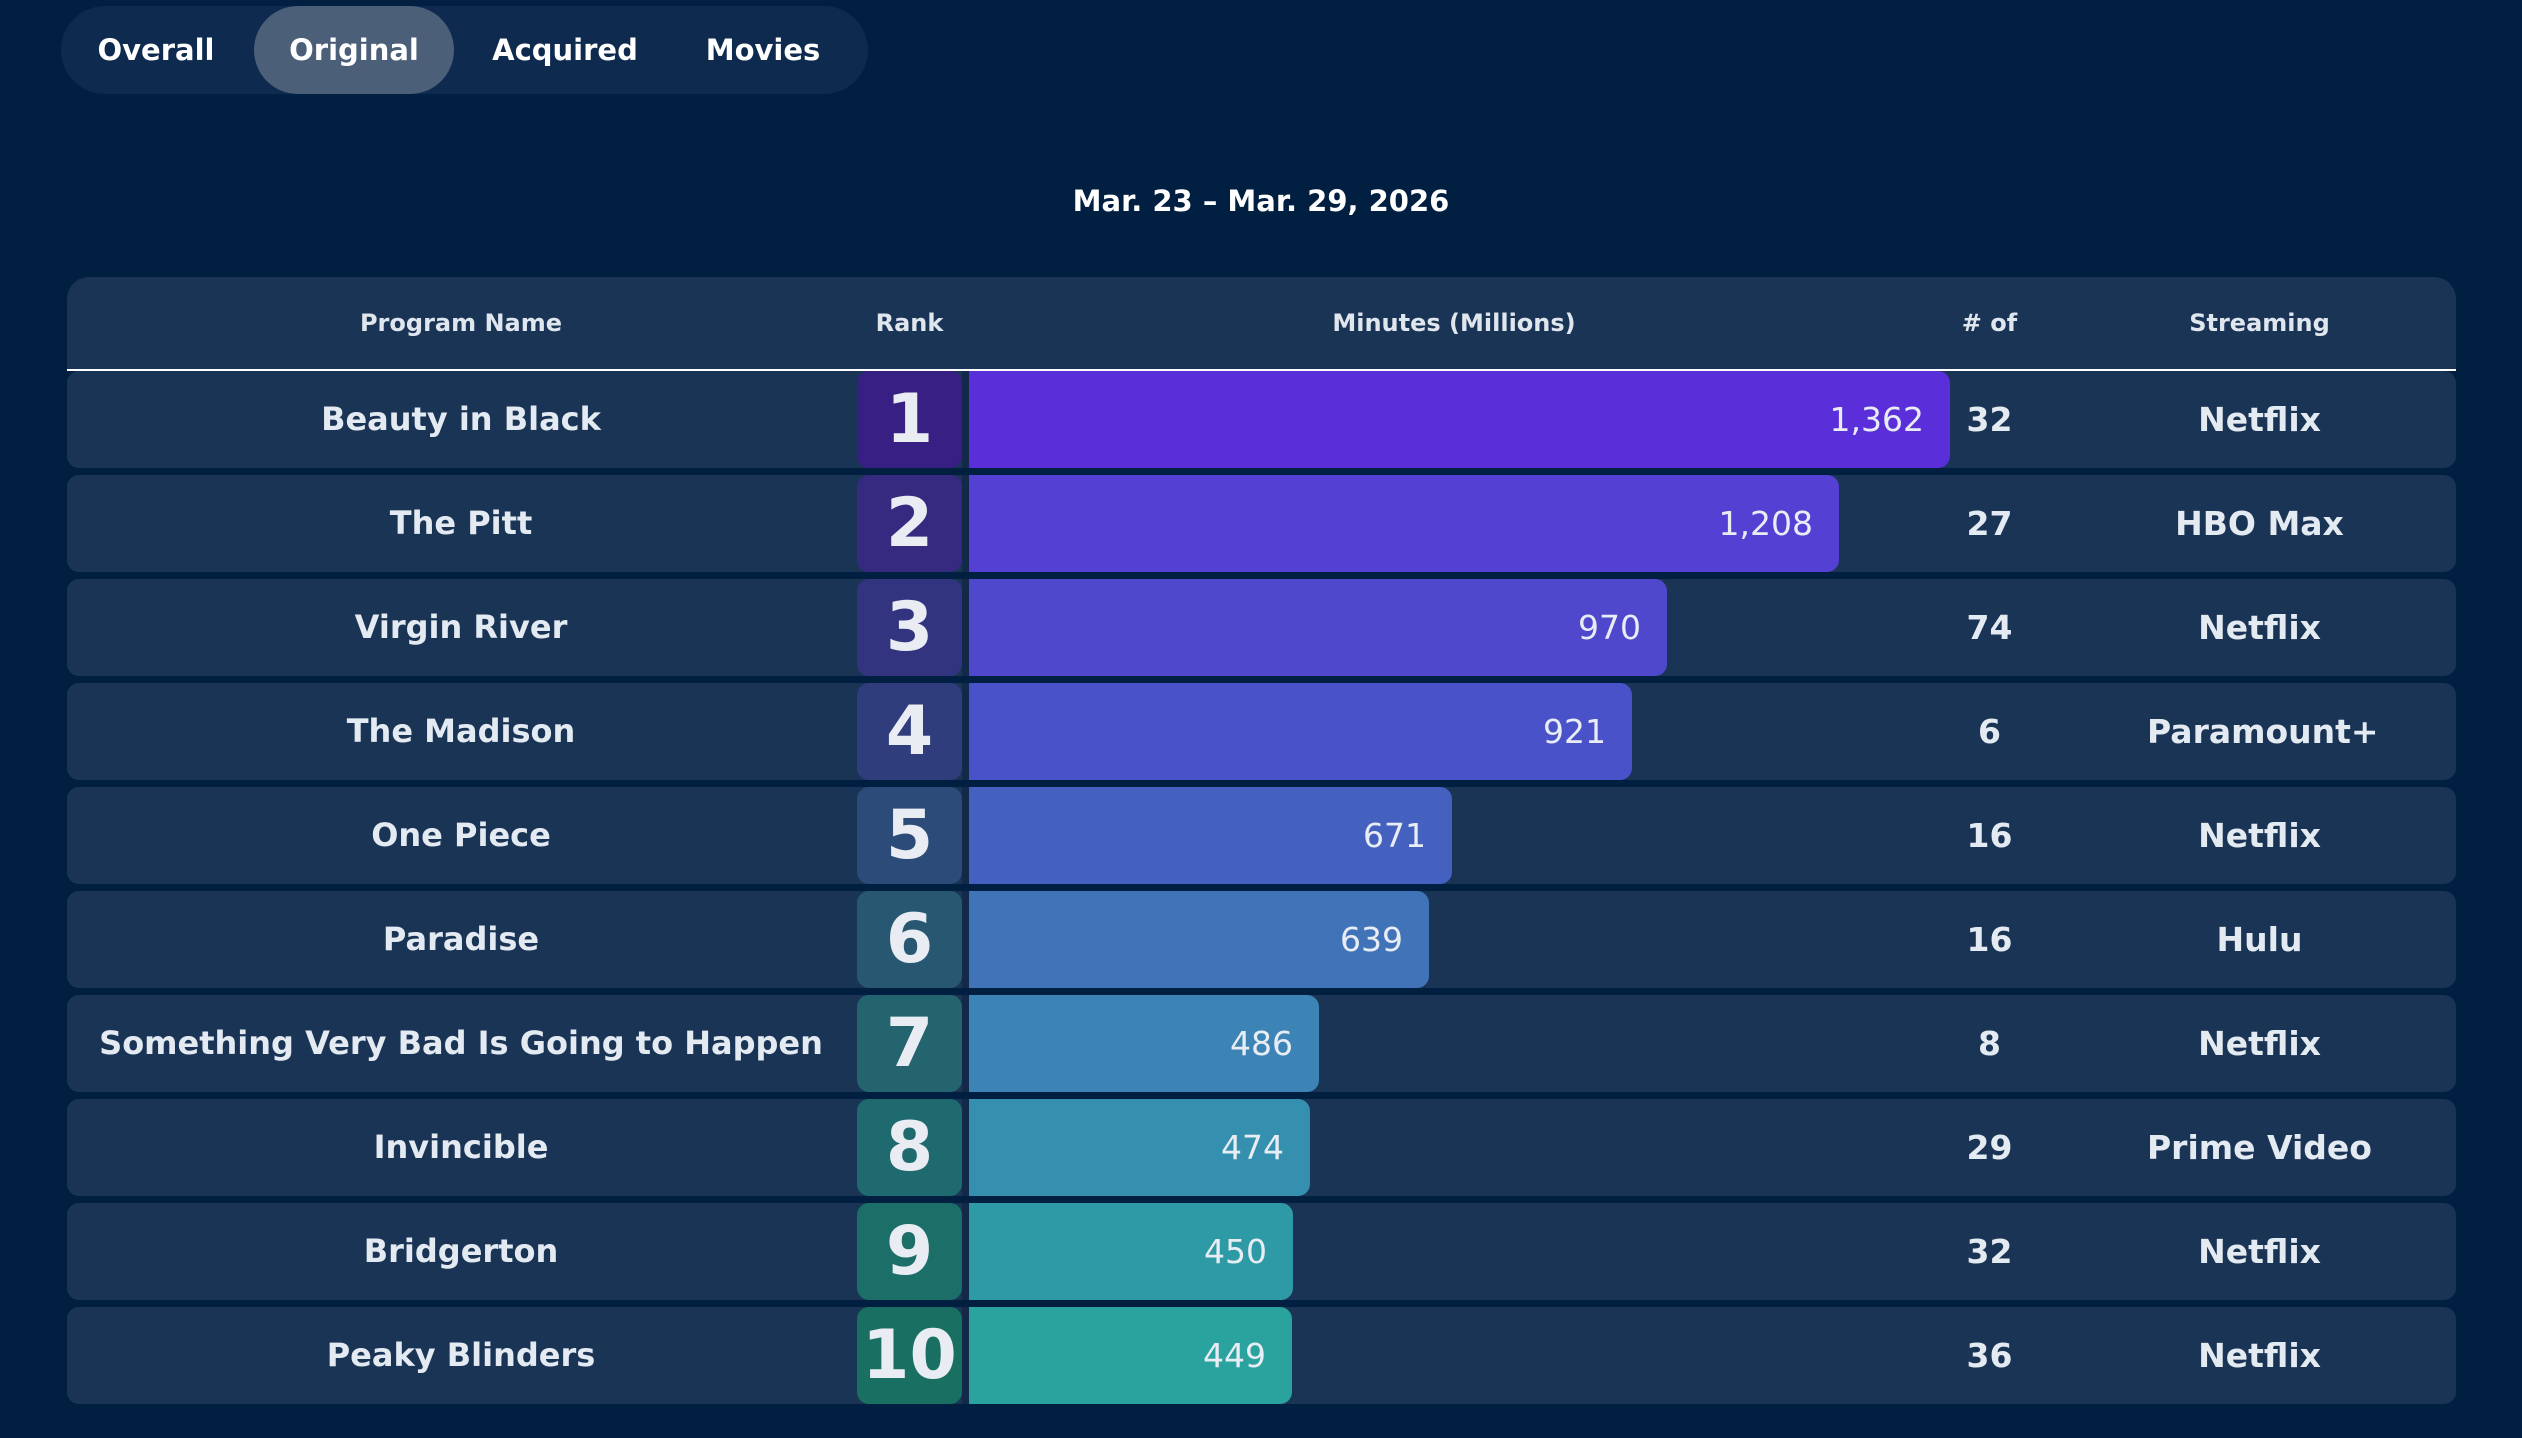 Image resolution: width=2522 pixels, height=1438 pixels. Describe the element at coordinates (461, 627) in the screenshot. I see `program-name: Virgin River` at that location.